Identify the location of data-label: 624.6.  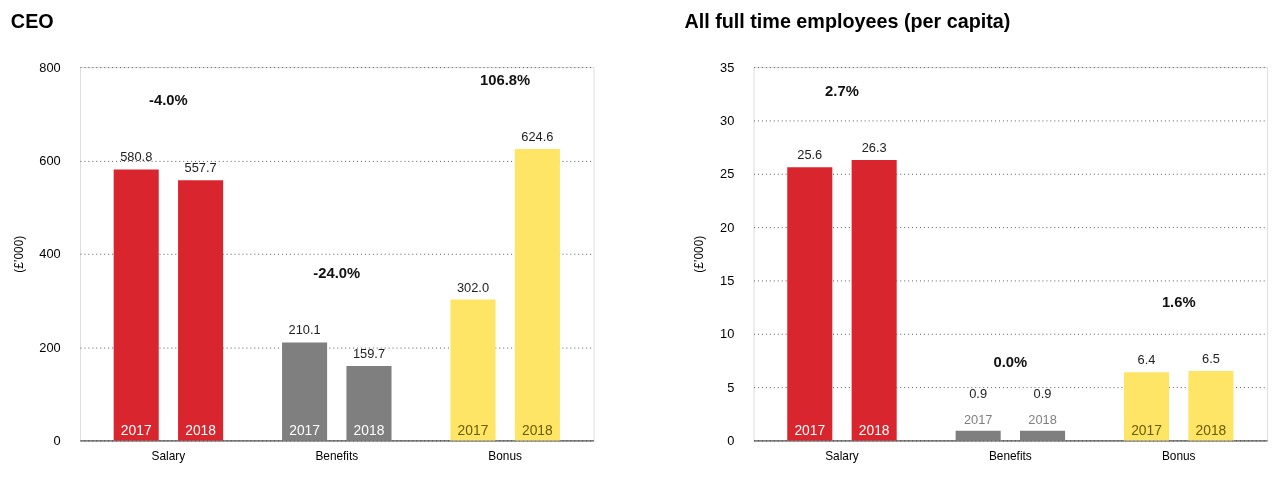
(537, 137).